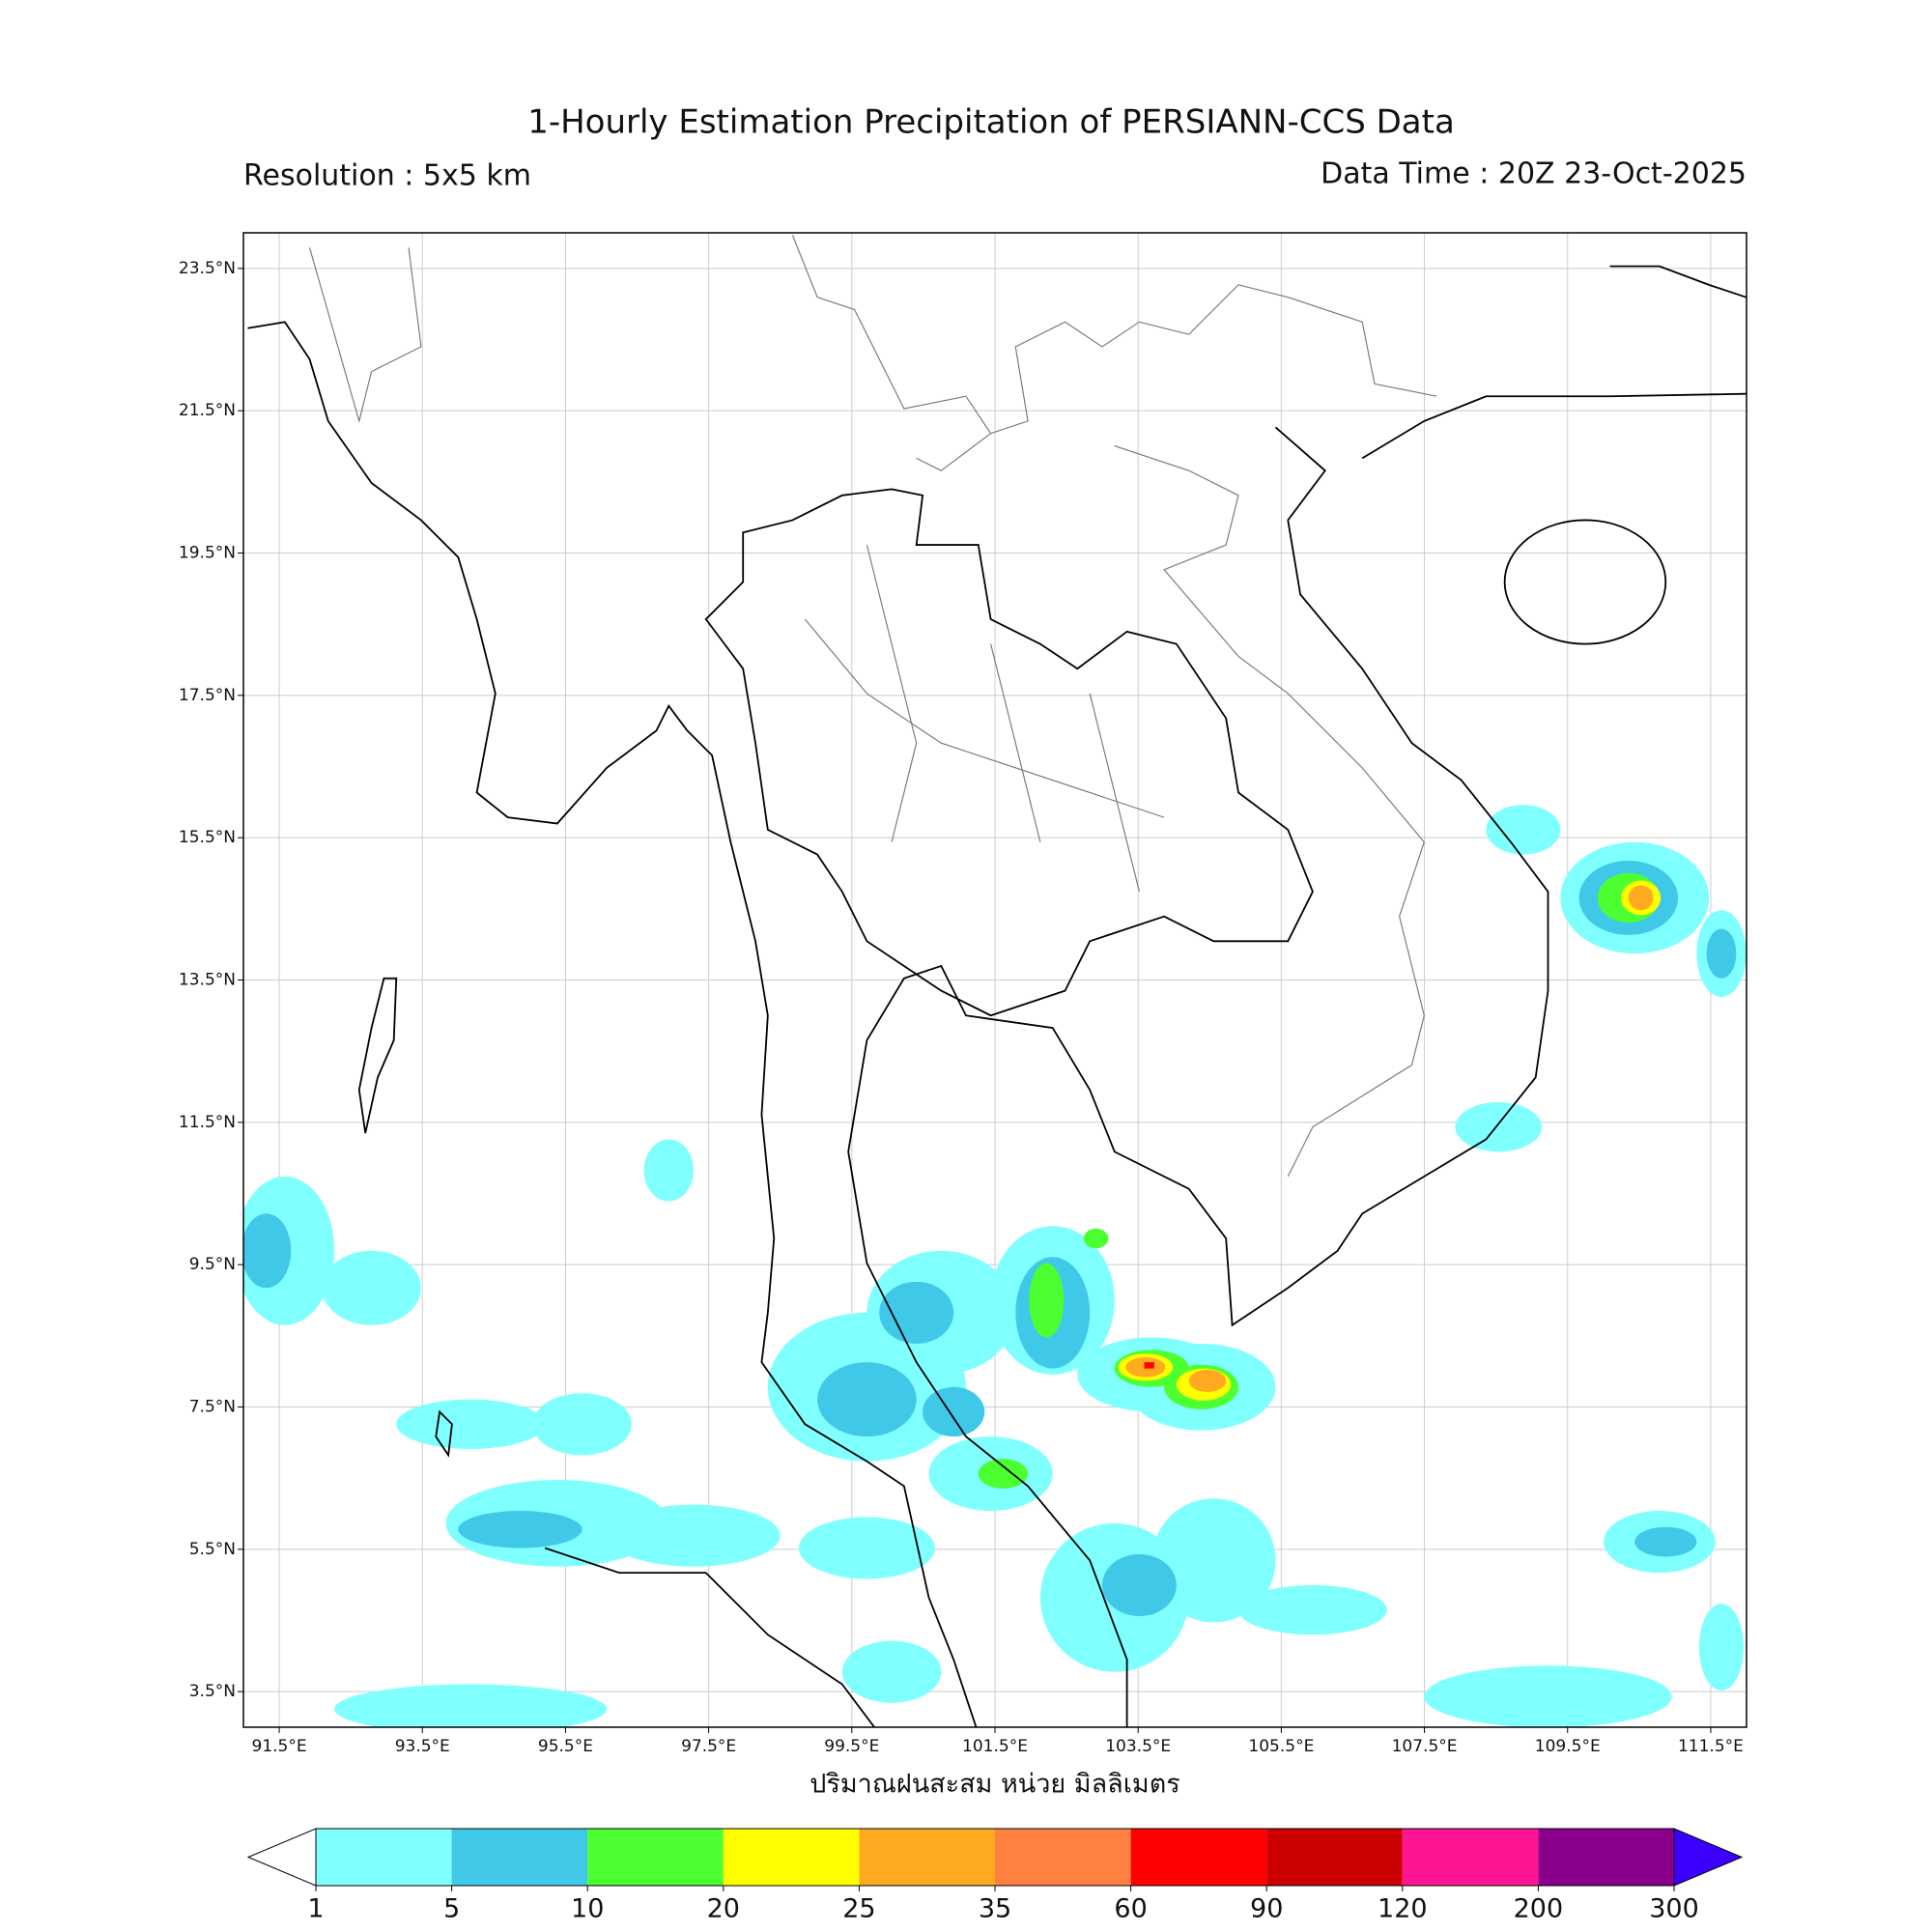 The width and height of the screenshot is (1932, 1932). I want to click on x-tick-label: 93.5°E, so click(422, 1746).